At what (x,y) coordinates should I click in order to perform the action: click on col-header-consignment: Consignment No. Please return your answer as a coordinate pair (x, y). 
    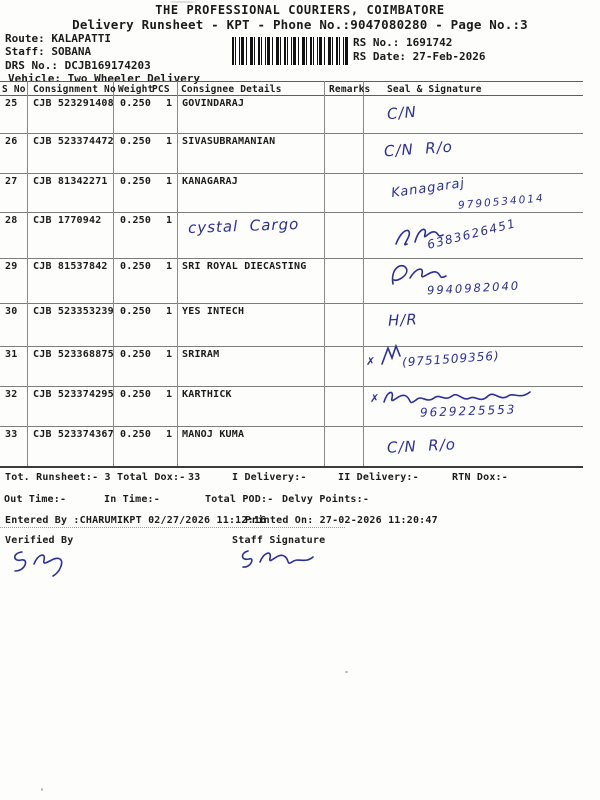
    Looking at the image, I should click on (74, 89).